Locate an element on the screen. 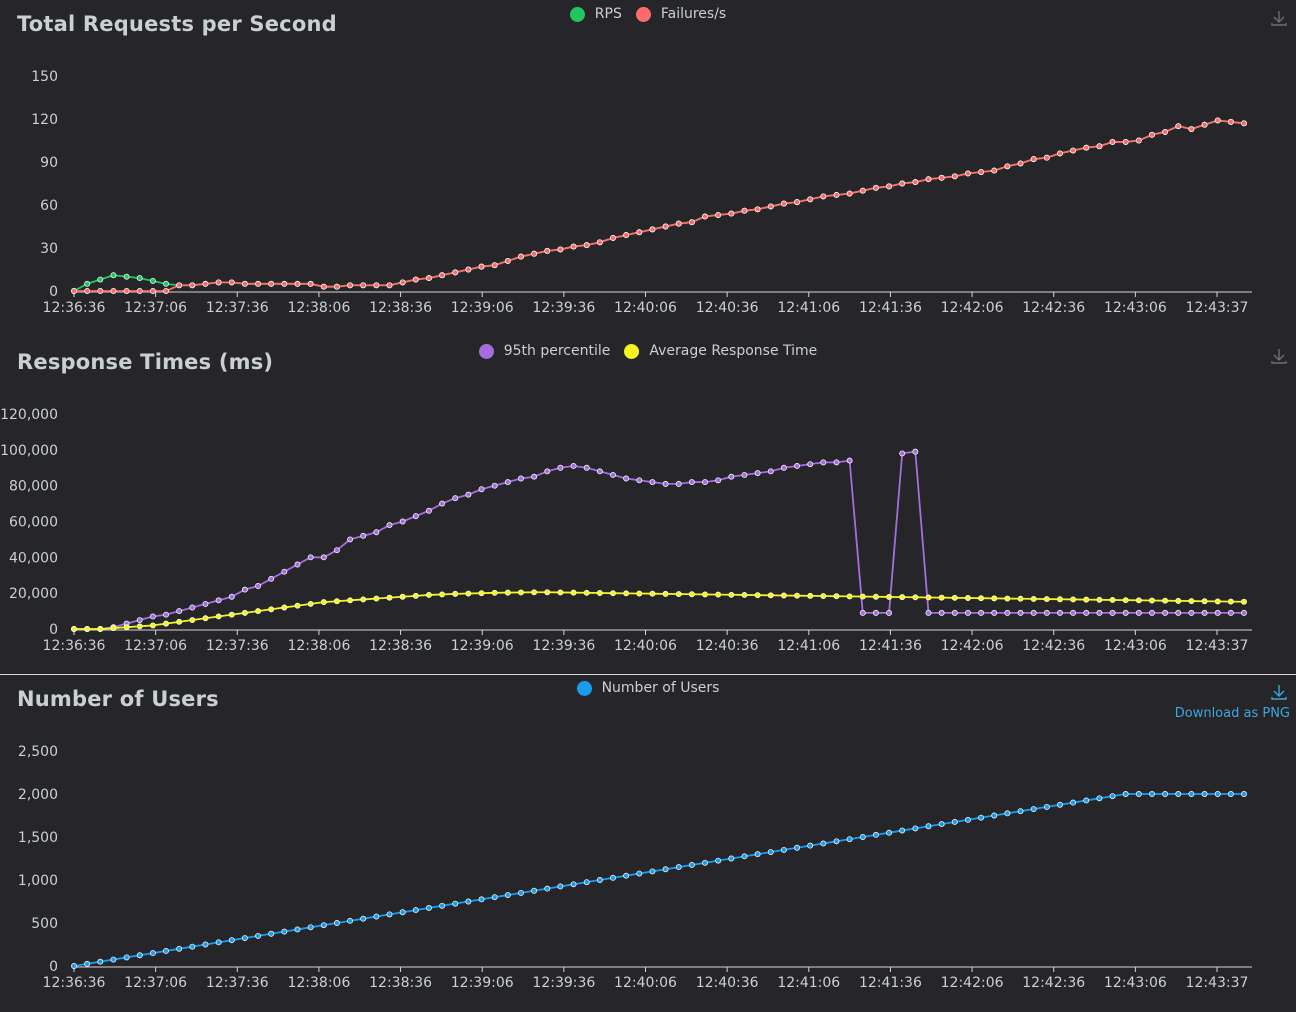  download-png-link: Download as PNG is located at coordinates (1232, 713).